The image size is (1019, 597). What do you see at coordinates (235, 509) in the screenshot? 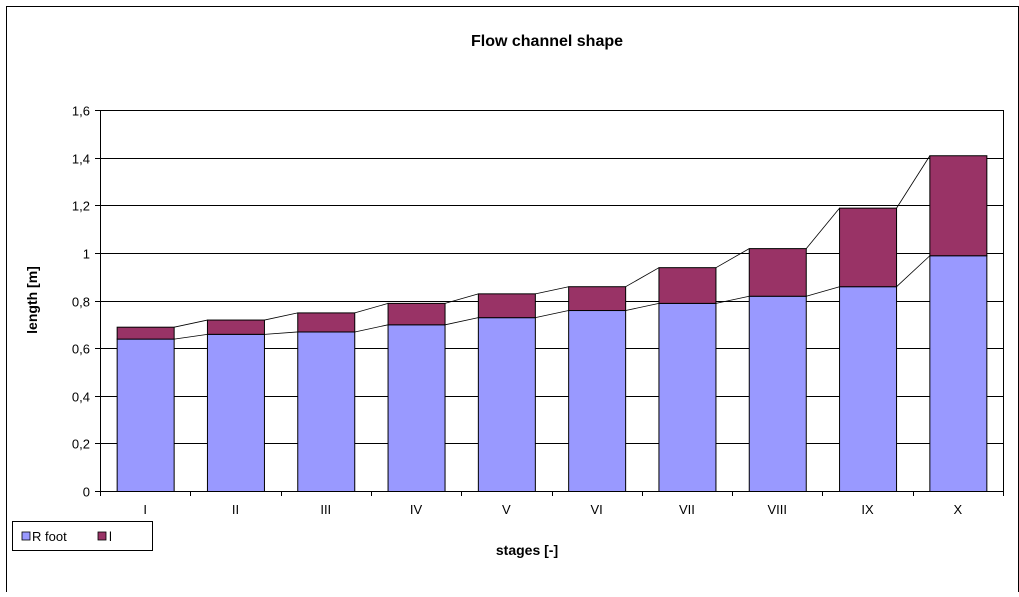
I see `x-tick-label: II` at bounding box center [235, 509].